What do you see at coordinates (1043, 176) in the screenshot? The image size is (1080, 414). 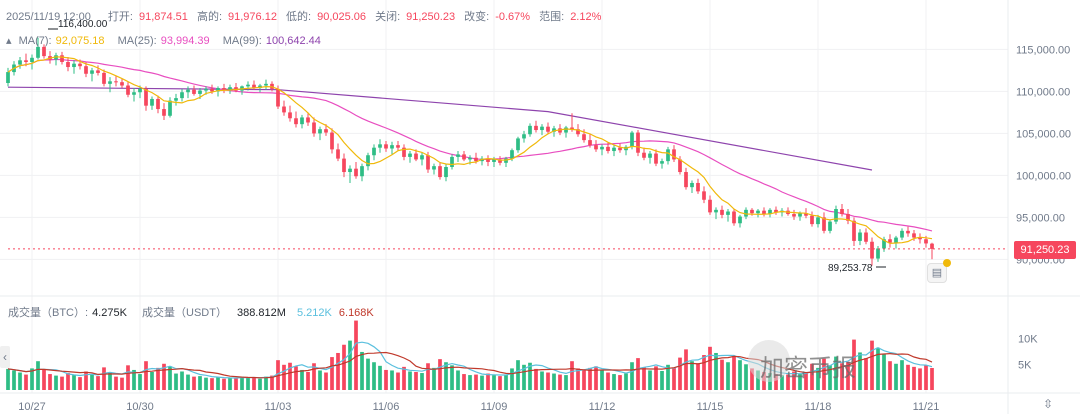 I see `y-tick-label: 100,000.00` at bounding box center [1043, 176].